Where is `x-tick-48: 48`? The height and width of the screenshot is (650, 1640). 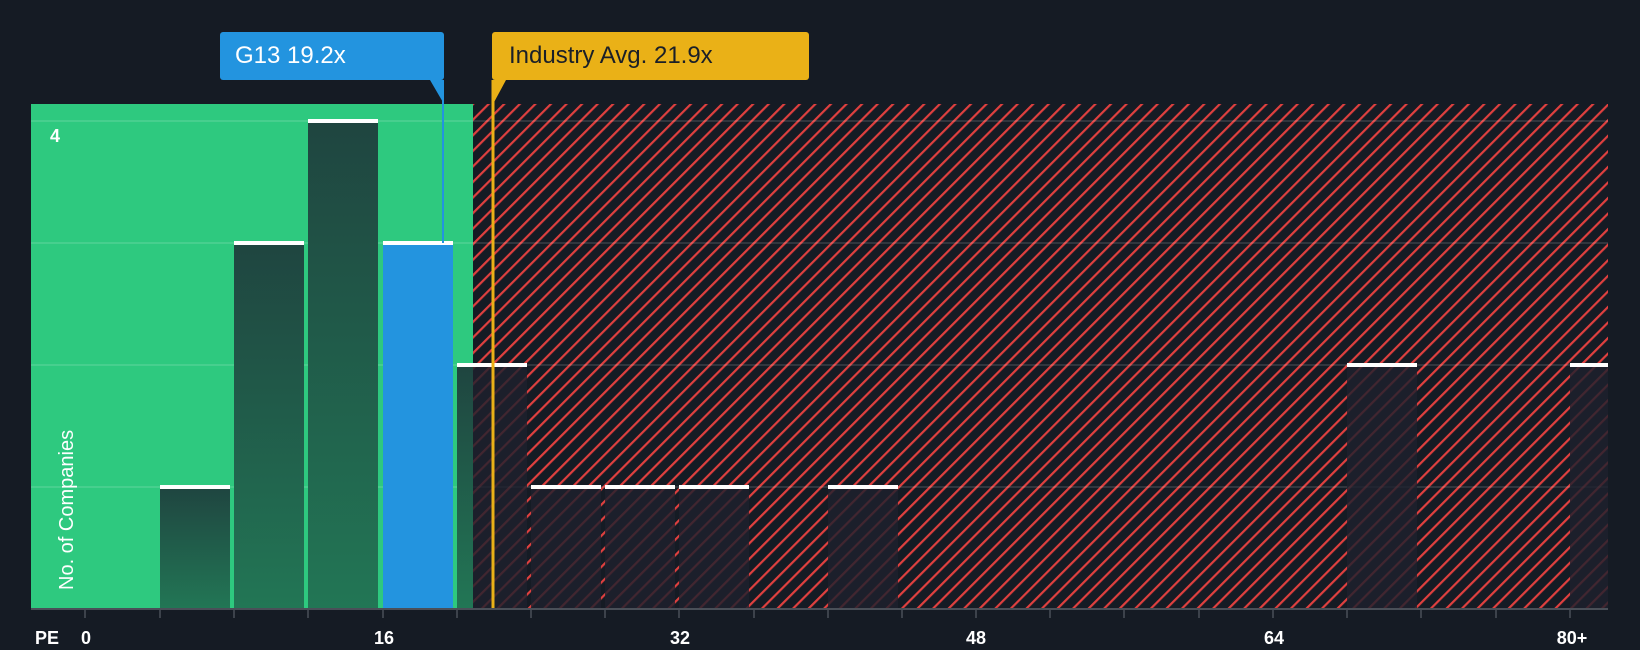
x-tick-48: 48 is located at coordinates (976, 638).